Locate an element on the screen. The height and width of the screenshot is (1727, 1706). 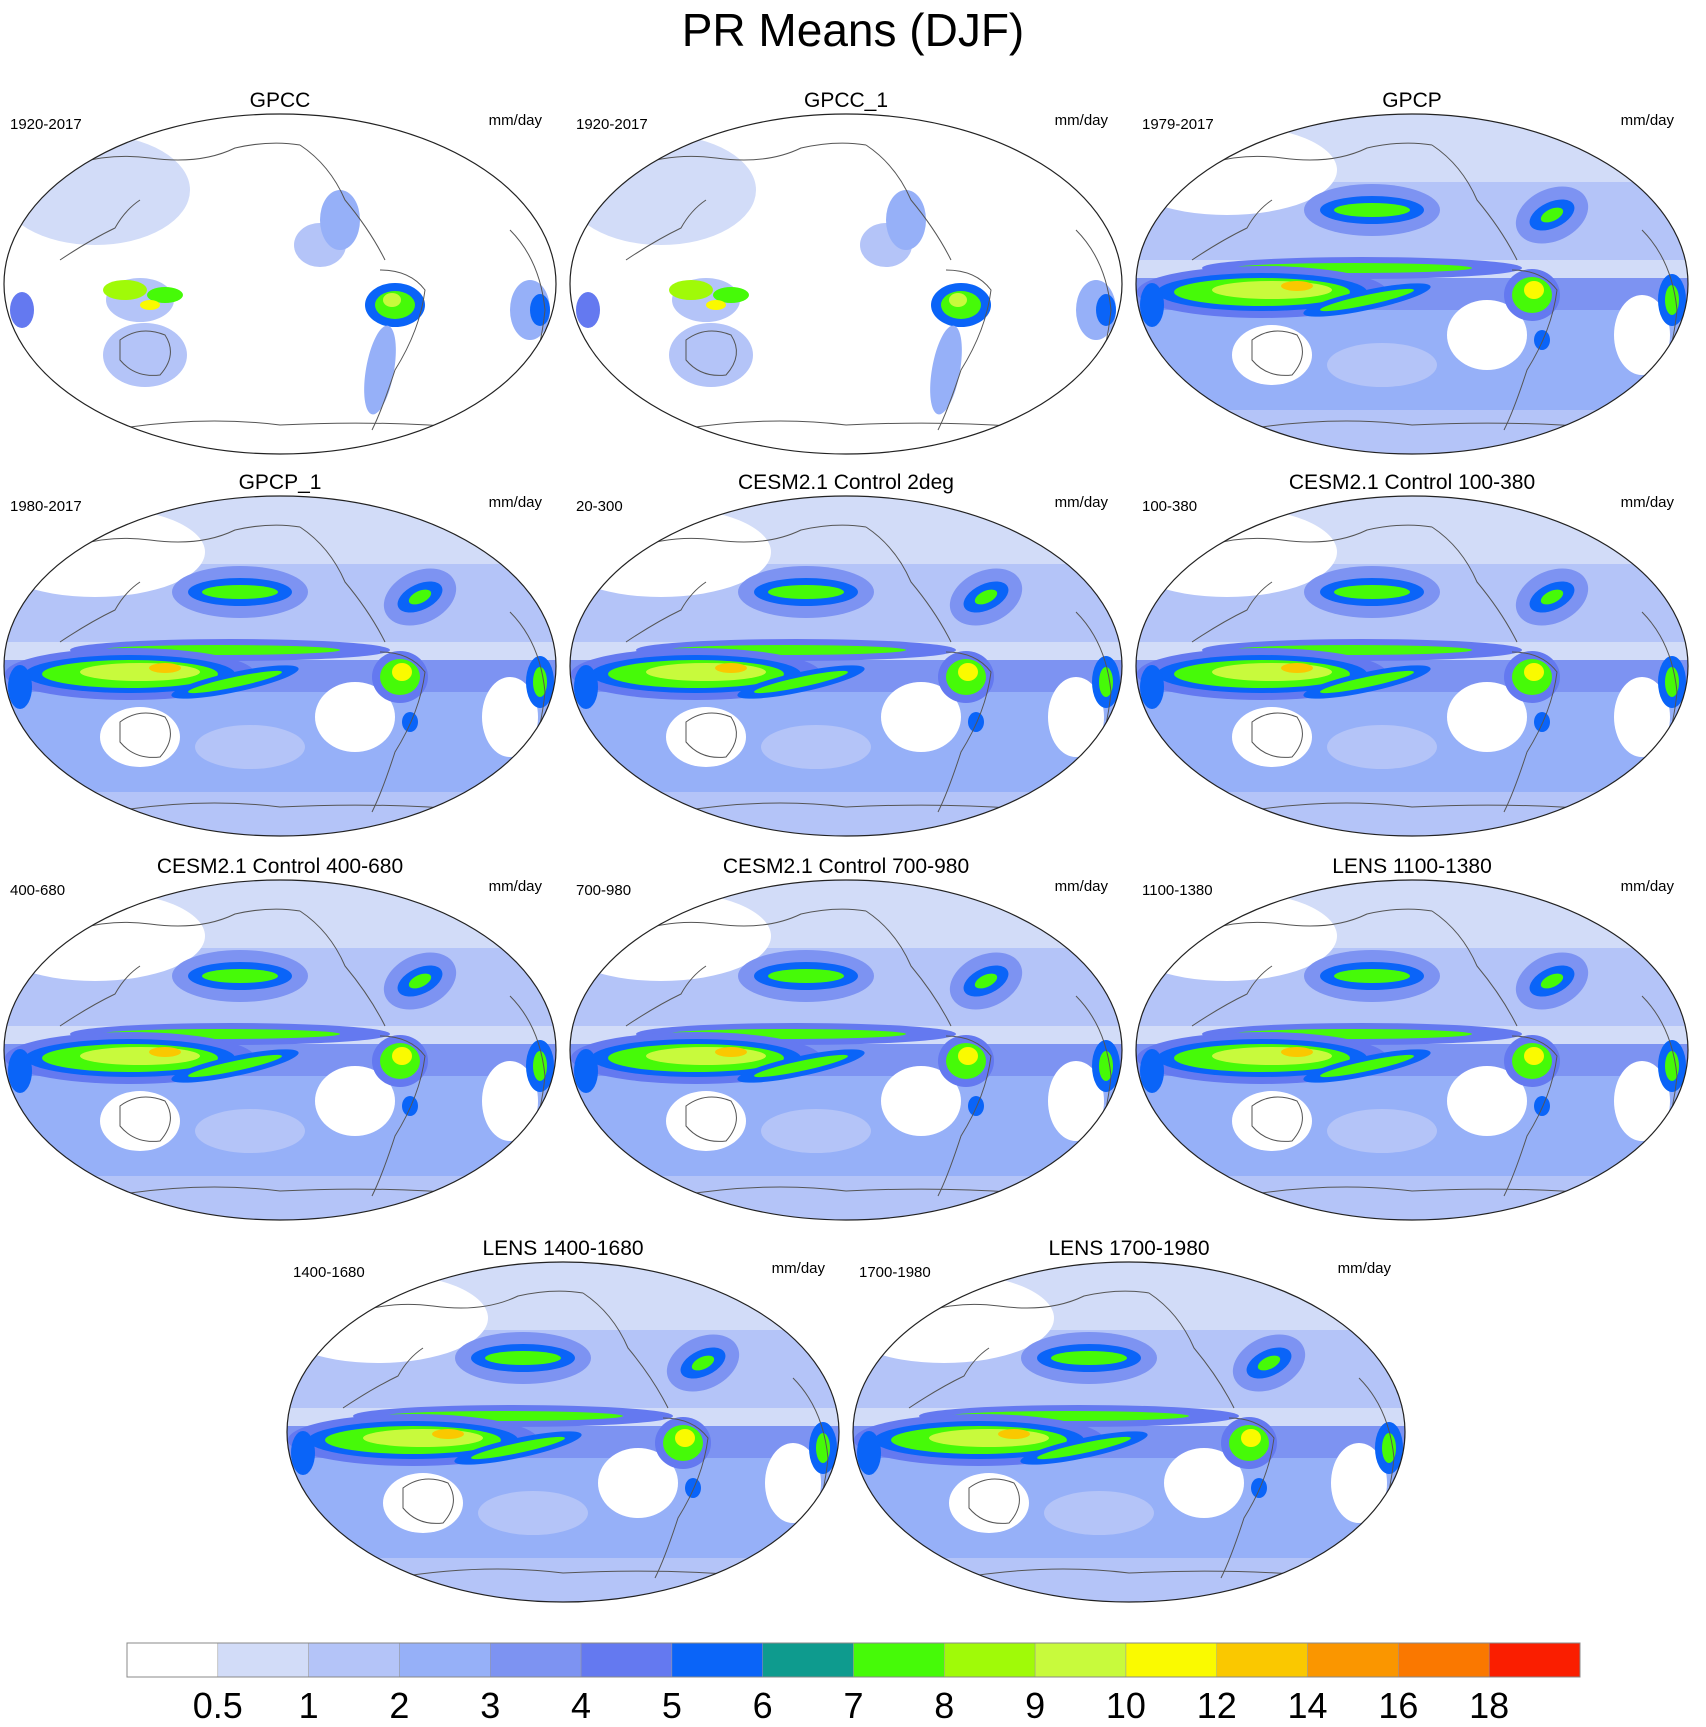
map-panel: CESM2.1 Control 400-680 400-680 mm/day is located at coordinates (280, 1039).